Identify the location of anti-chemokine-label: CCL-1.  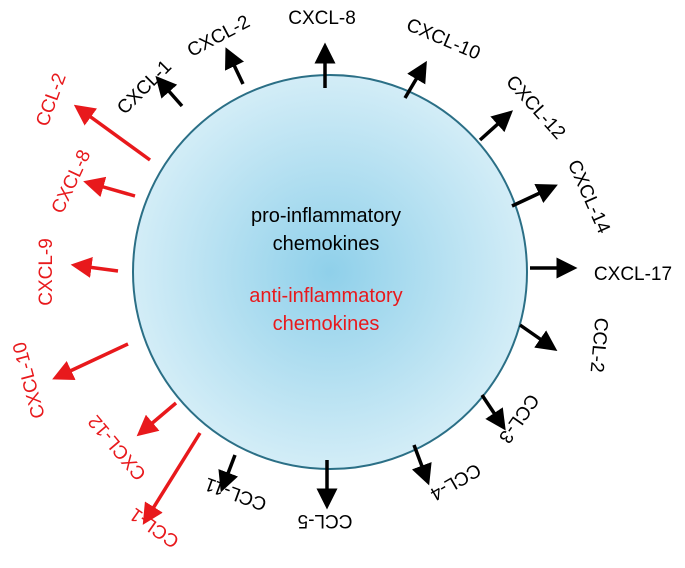
(154, 527).